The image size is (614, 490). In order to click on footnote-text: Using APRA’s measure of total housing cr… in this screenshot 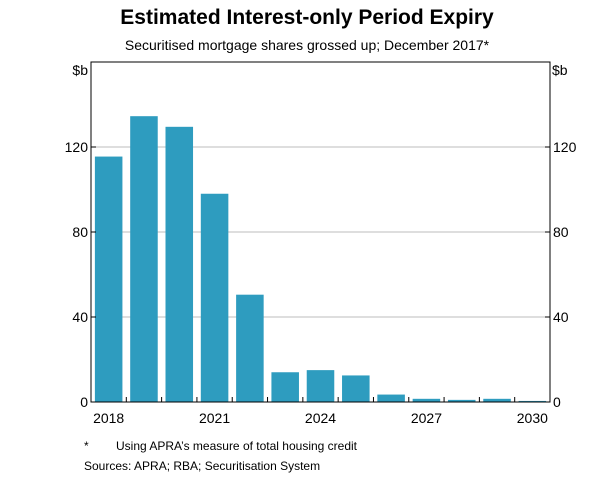, I will do `click(237, 446)`.